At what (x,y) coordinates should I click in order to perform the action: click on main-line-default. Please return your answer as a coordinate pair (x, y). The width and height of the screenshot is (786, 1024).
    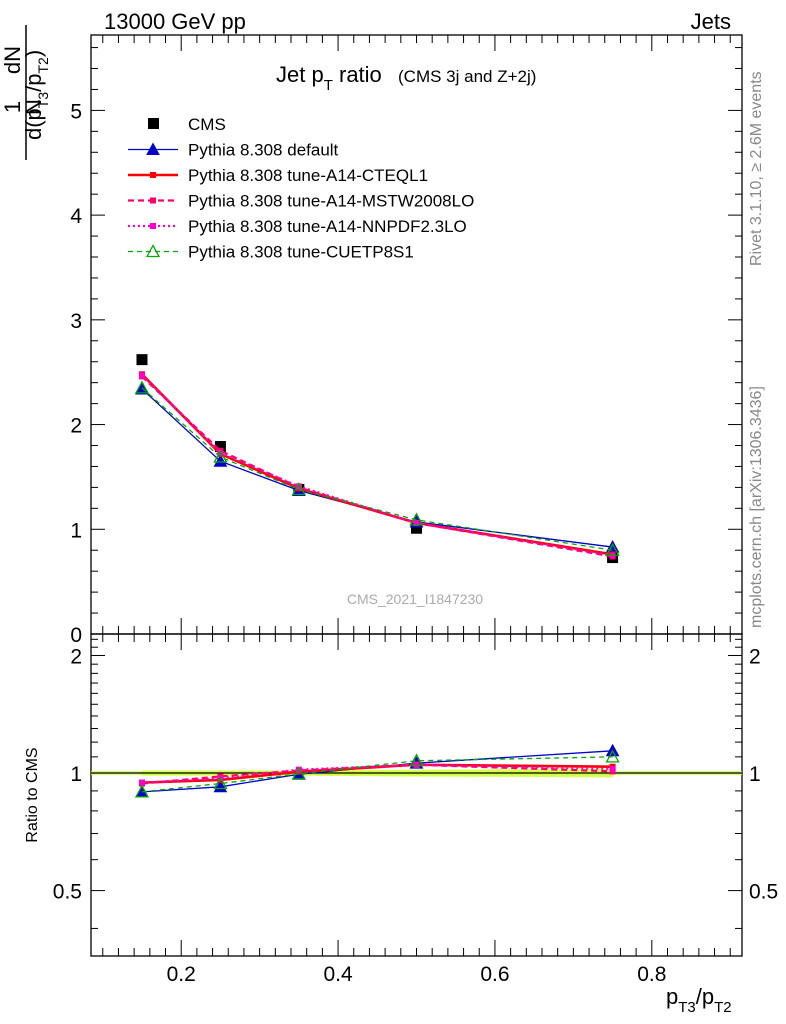
    Looking at the image, I should click on (377, 468).